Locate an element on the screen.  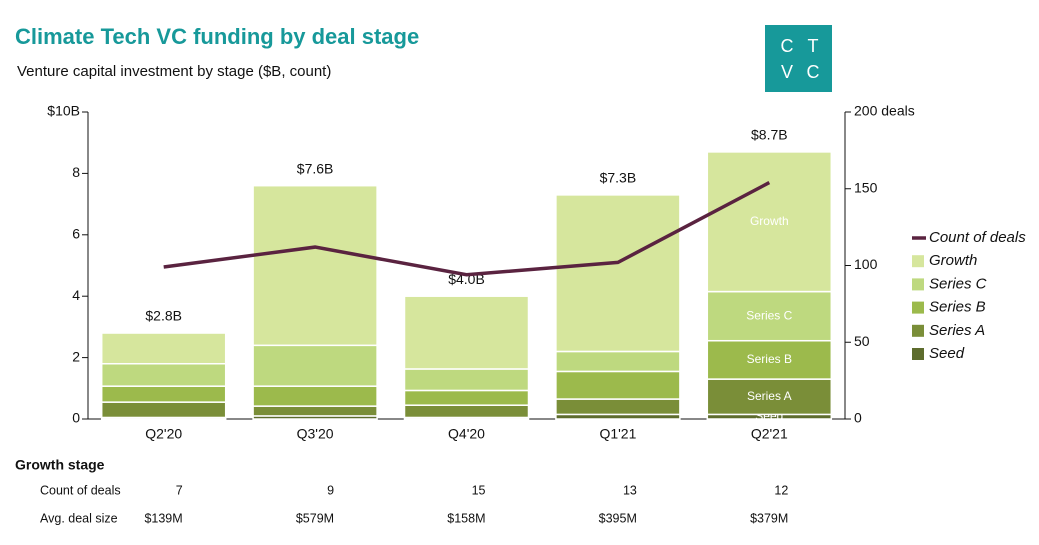
table-cell: 7 is located at coordinates (179, 490).